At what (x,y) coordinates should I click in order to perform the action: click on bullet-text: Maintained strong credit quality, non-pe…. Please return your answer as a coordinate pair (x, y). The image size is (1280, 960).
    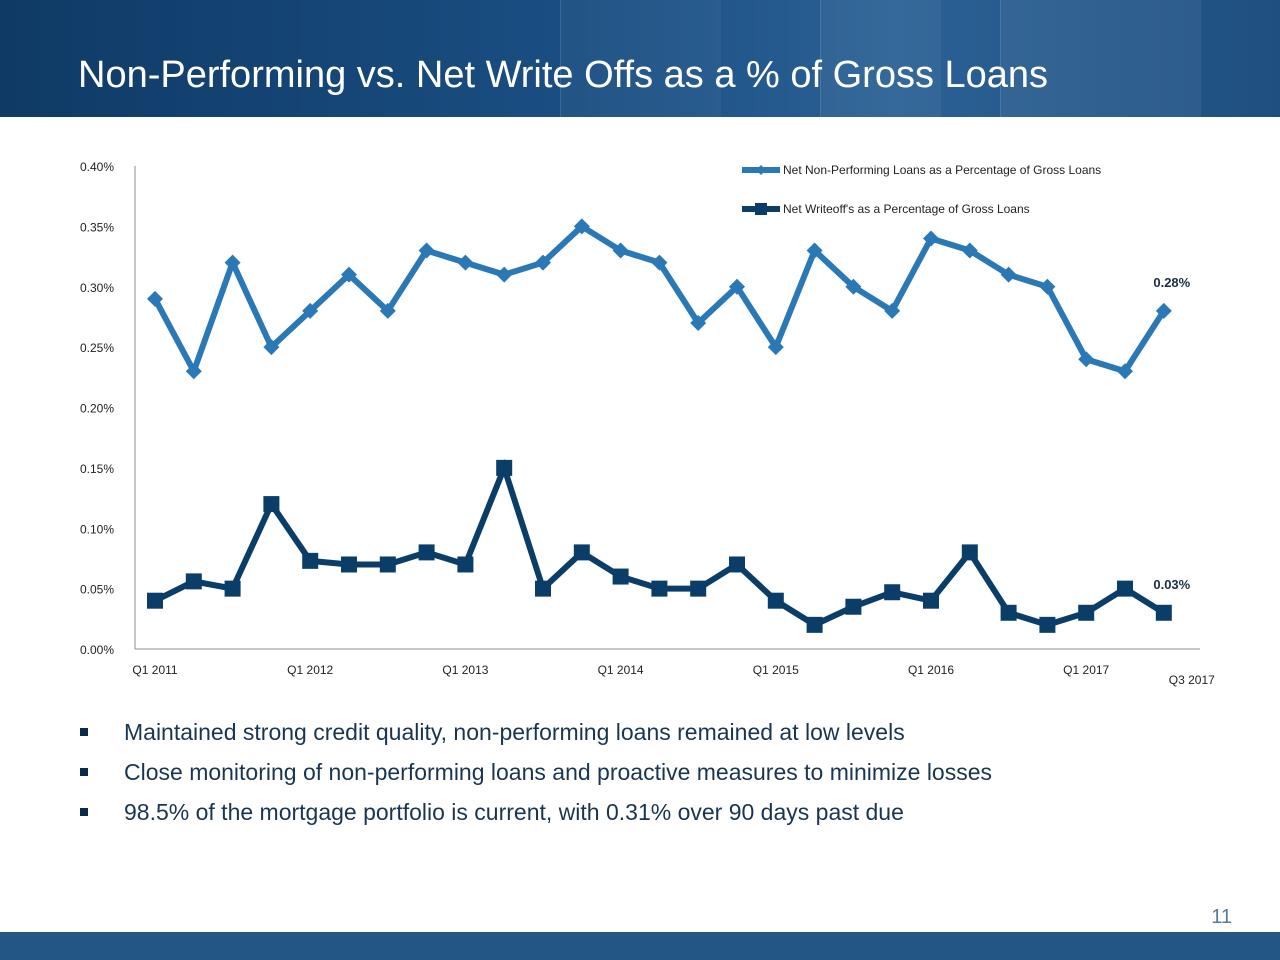
    Looking at the image, I should click on (514, 732).